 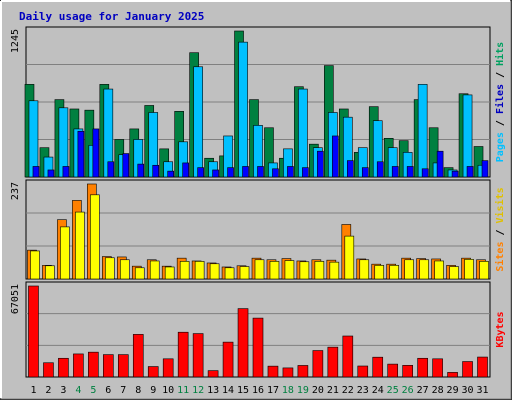 I want to click on x-tick-label: 6, so click(x=108, y=390).